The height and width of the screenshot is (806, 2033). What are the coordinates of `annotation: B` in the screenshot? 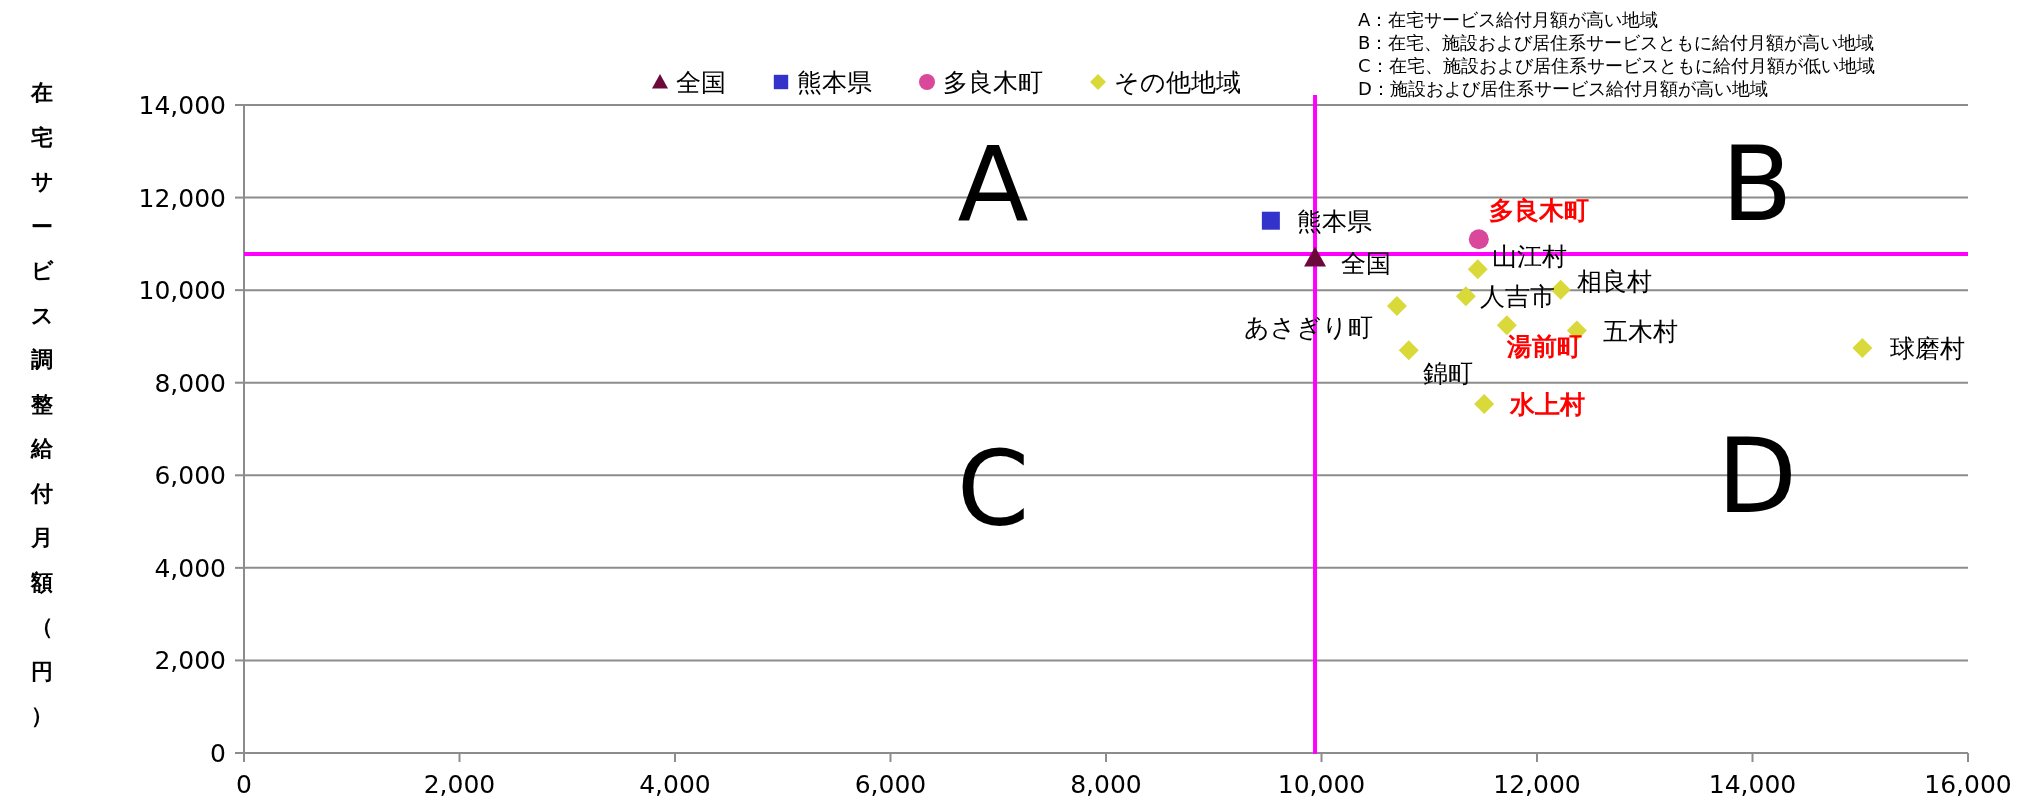 It's located at (1757, 184).